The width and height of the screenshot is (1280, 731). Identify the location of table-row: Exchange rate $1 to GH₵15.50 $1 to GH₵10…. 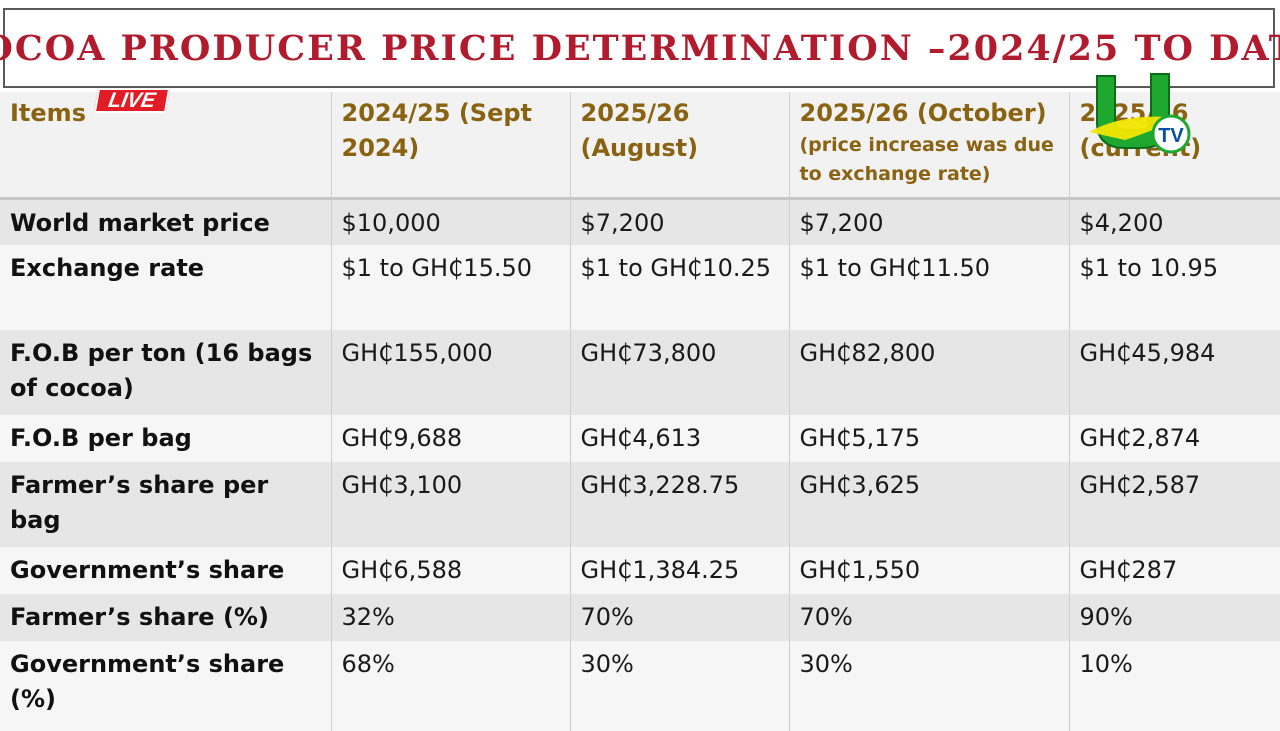
(640, 287).